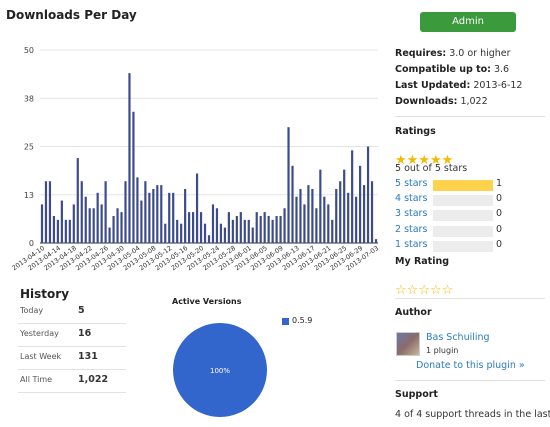 The width and height of the screenshot is (550, 427). I want to click on rating-filter-link: 5 stars, so click(411, 183).